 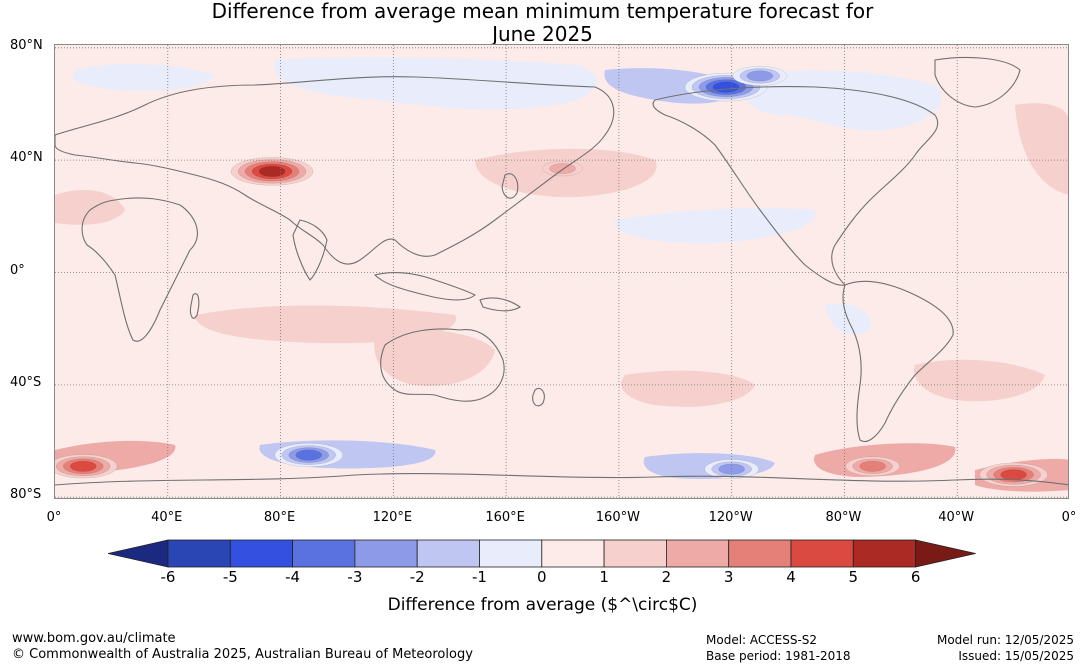 What do you see at coordinates (435, 83) in the screenshot?
I see `siberia-cold-area` at bounding box center [435, 83].